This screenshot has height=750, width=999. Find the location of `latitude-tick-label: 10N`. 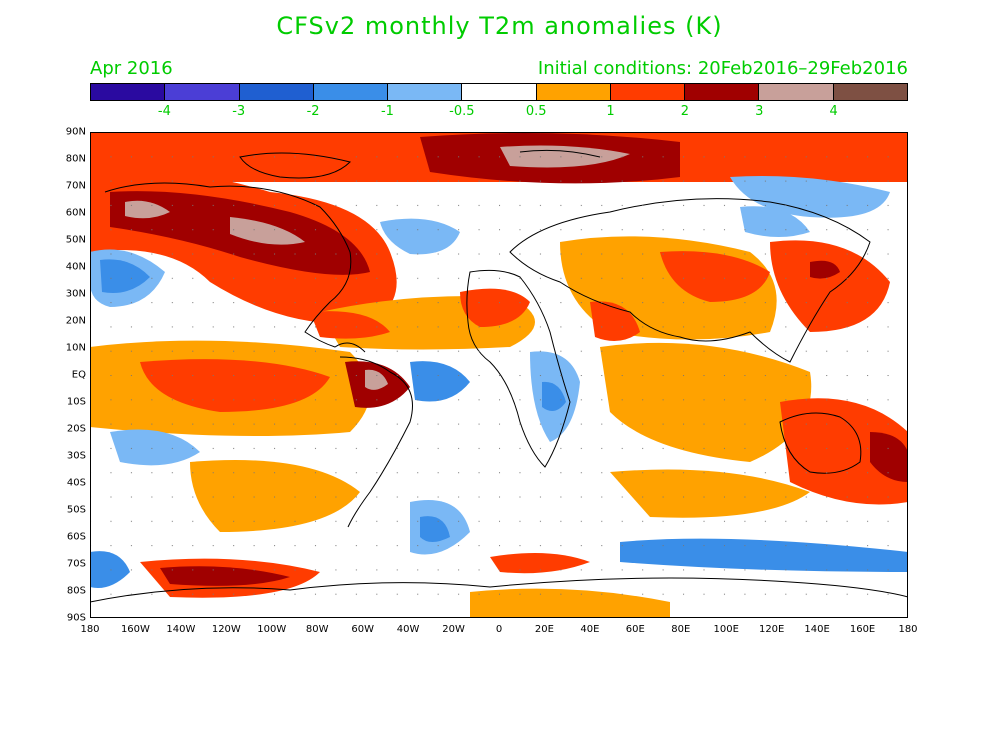

latitude-tick-label: 10N is located at coordinates (75, 348).